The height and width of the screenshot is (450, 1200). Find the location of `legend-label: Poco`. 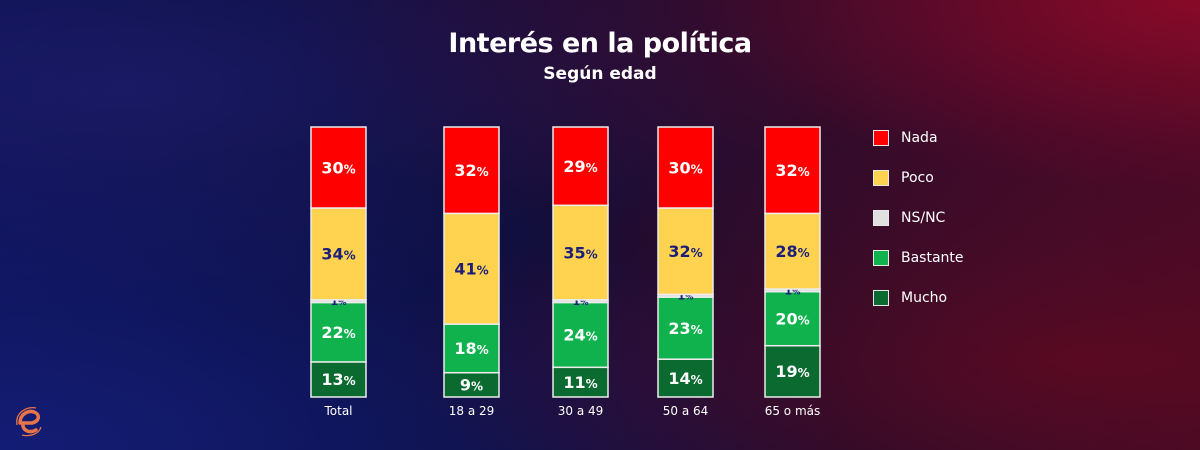

legend-label: Poco is located at coordinates (917, 178).